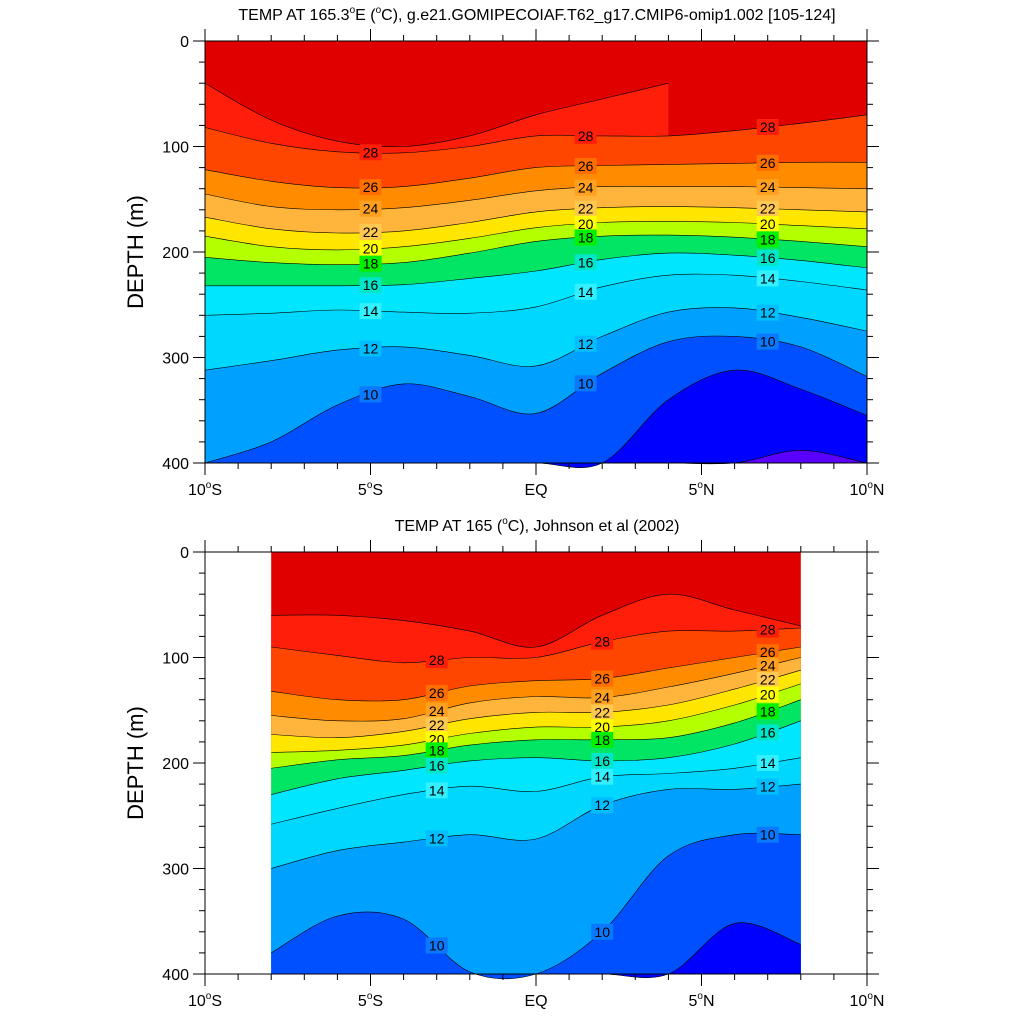 This screenshot has width=1024, height=1024. What do you see at coordinates (175, 148) in the screenshot?
I see `y-tick-label: 100` at bounding box center [175, 148].